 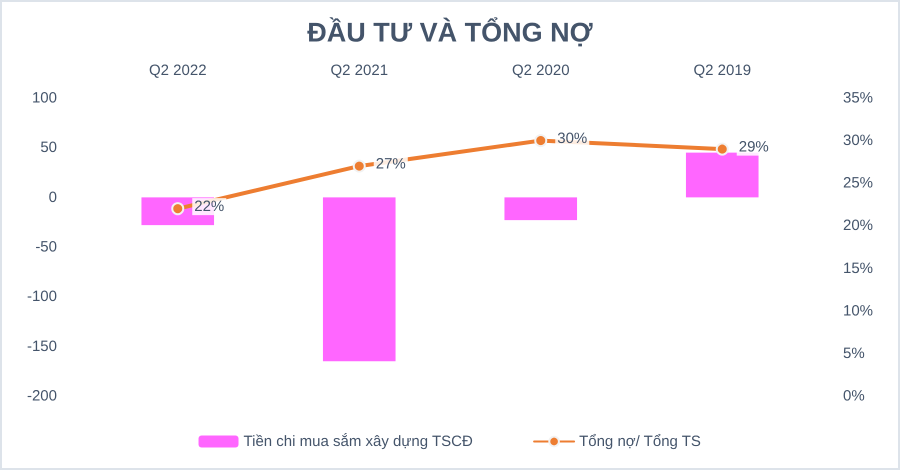 What do you see at coordinates (753, 147) in the screenshot?
I see `data-label: 29%` at bounding box center [753, 147].